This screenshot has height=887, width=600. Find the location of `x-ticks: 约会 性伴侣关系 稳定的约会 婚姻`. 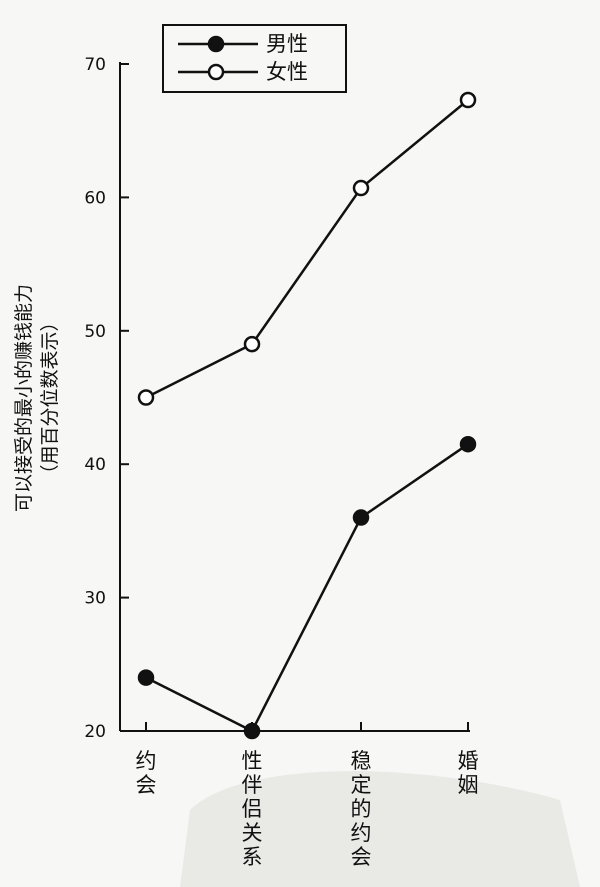

x-ticks: 约会 性伴侣关系 稳定的约会 婚姻 is located at coordinates (307, 795).